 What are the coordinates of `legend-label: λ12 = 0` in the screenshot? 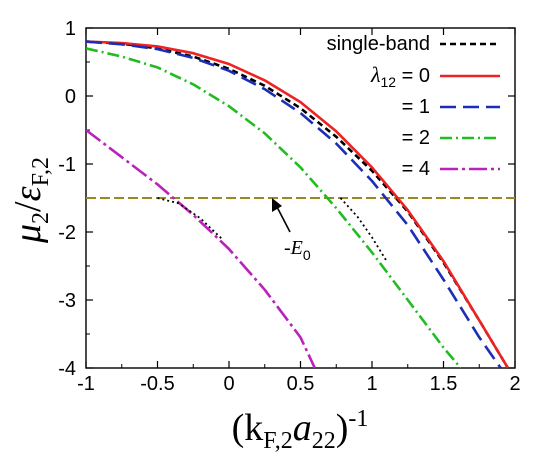 It's located at (400, 76).